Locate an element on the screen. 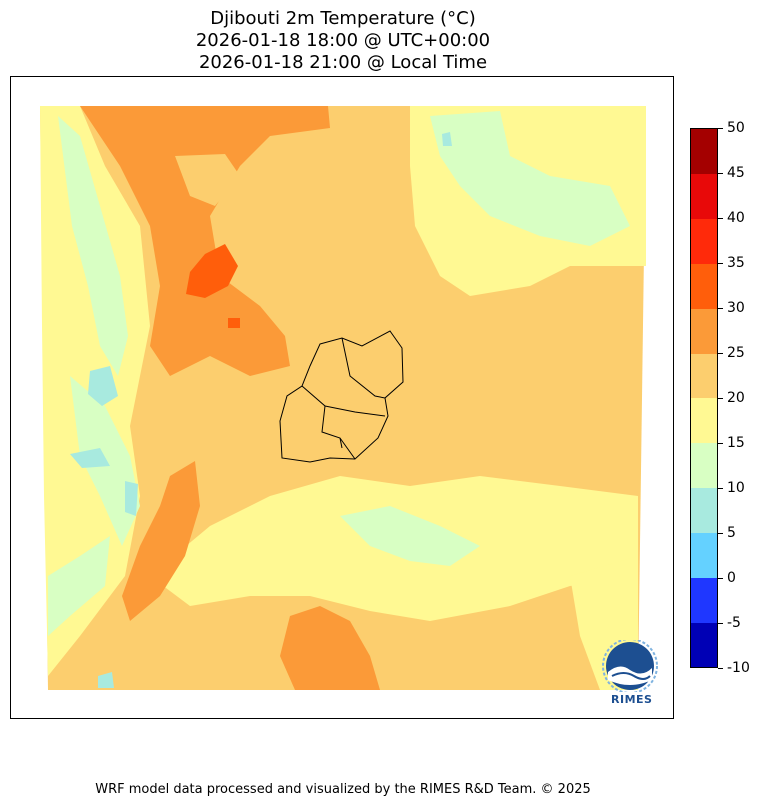 The height and width of the screenshot is (808, 760). field-30-35-dot is located at coordinates (234, 323).